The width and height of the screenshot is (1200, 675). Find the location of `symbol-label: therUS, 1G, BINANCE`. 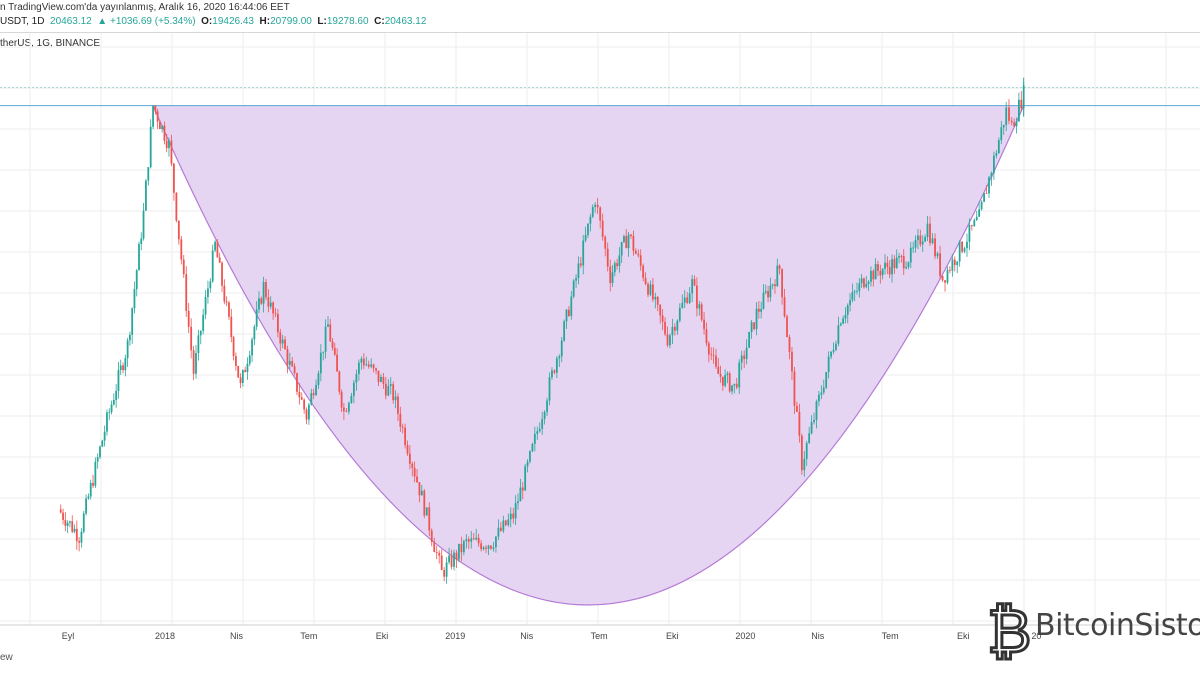

symbol-label: therUS, 1G, BINANCE is located at coordinates (50, 43).